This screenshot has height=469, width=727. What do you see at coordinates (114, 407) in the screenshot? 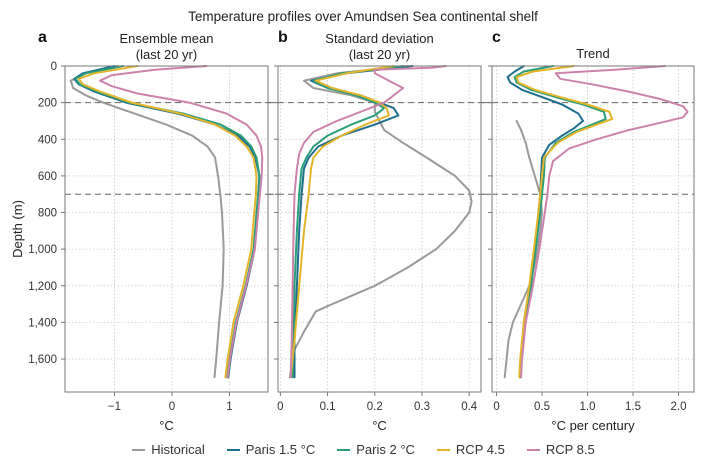
I see `x-tick-label: −1` at bounding box center [114, 407].